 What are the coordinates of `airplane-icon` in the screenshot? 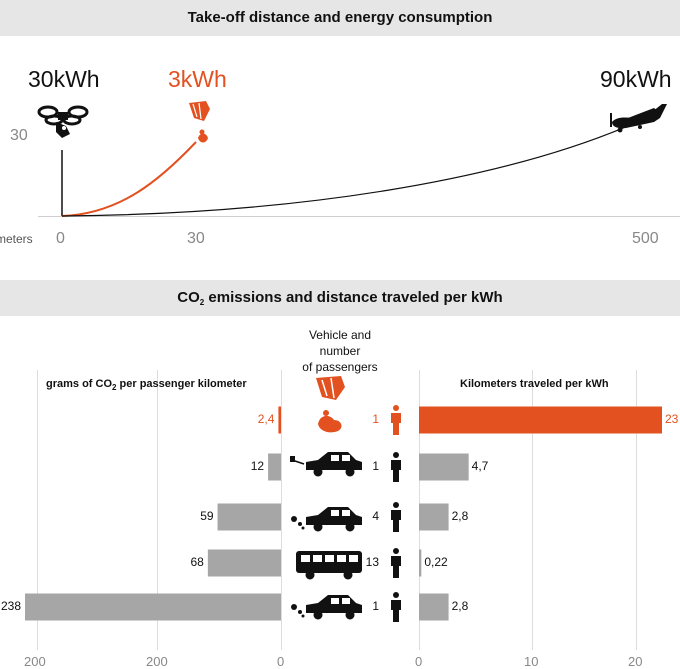 It's located at (638, 118).